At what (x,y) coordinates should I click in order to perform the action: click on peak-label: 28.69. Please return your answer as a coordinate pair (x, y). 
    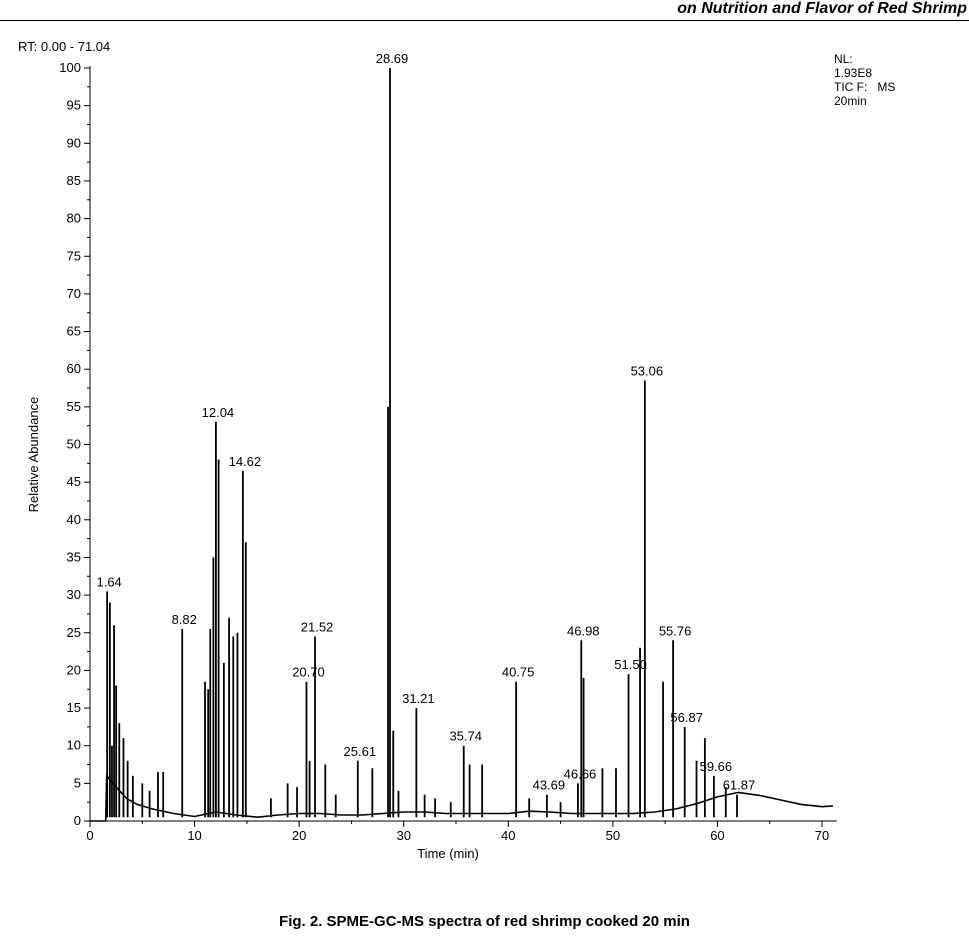
    Looking at the image, I should click on (392, 58).